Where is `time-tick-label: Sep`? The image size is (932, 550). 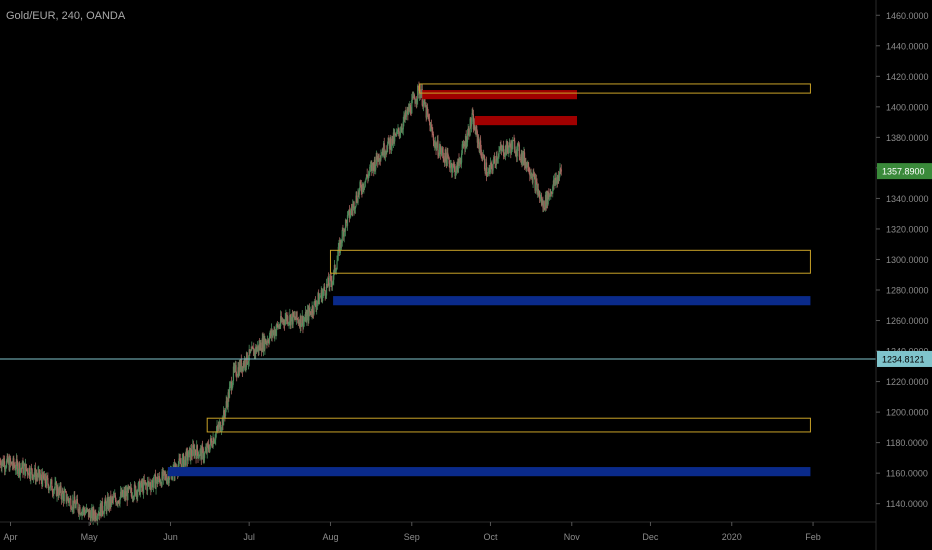
time-tick-label: Sep is located at coordinates (412, 537).